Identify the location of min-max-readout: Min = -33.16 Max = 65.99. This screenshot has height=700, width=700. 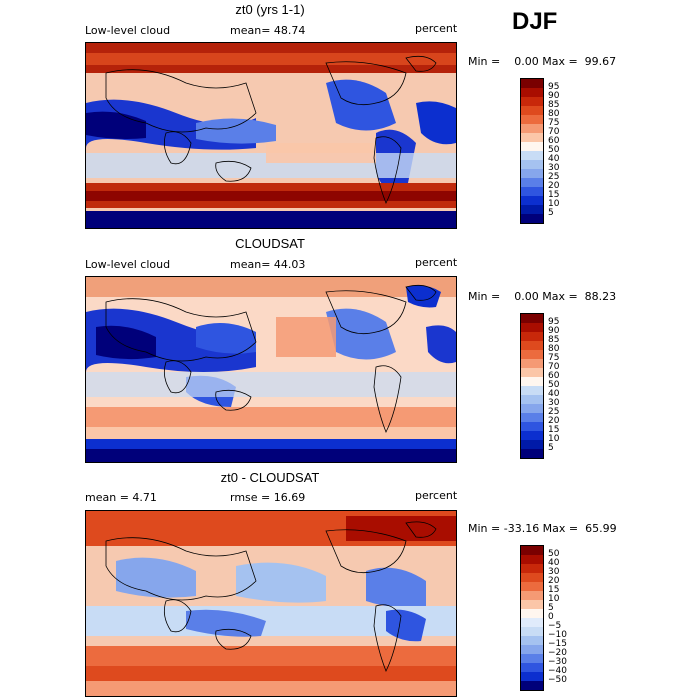
(542, 528).